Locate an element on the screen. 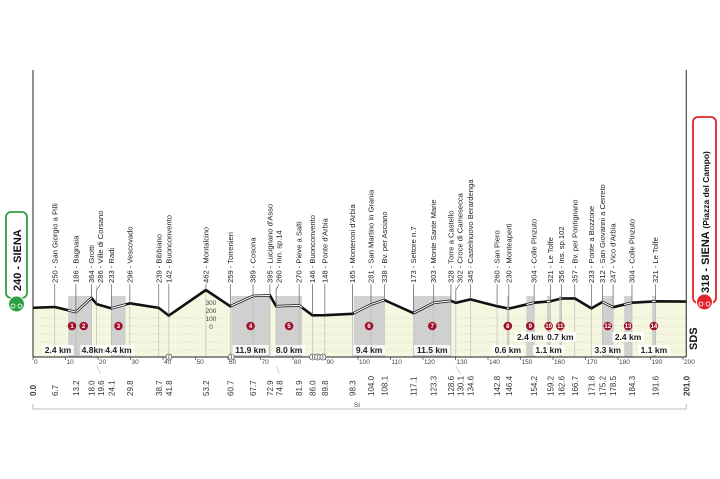  km-label: 130.1 is located at coordinates (460, 385).